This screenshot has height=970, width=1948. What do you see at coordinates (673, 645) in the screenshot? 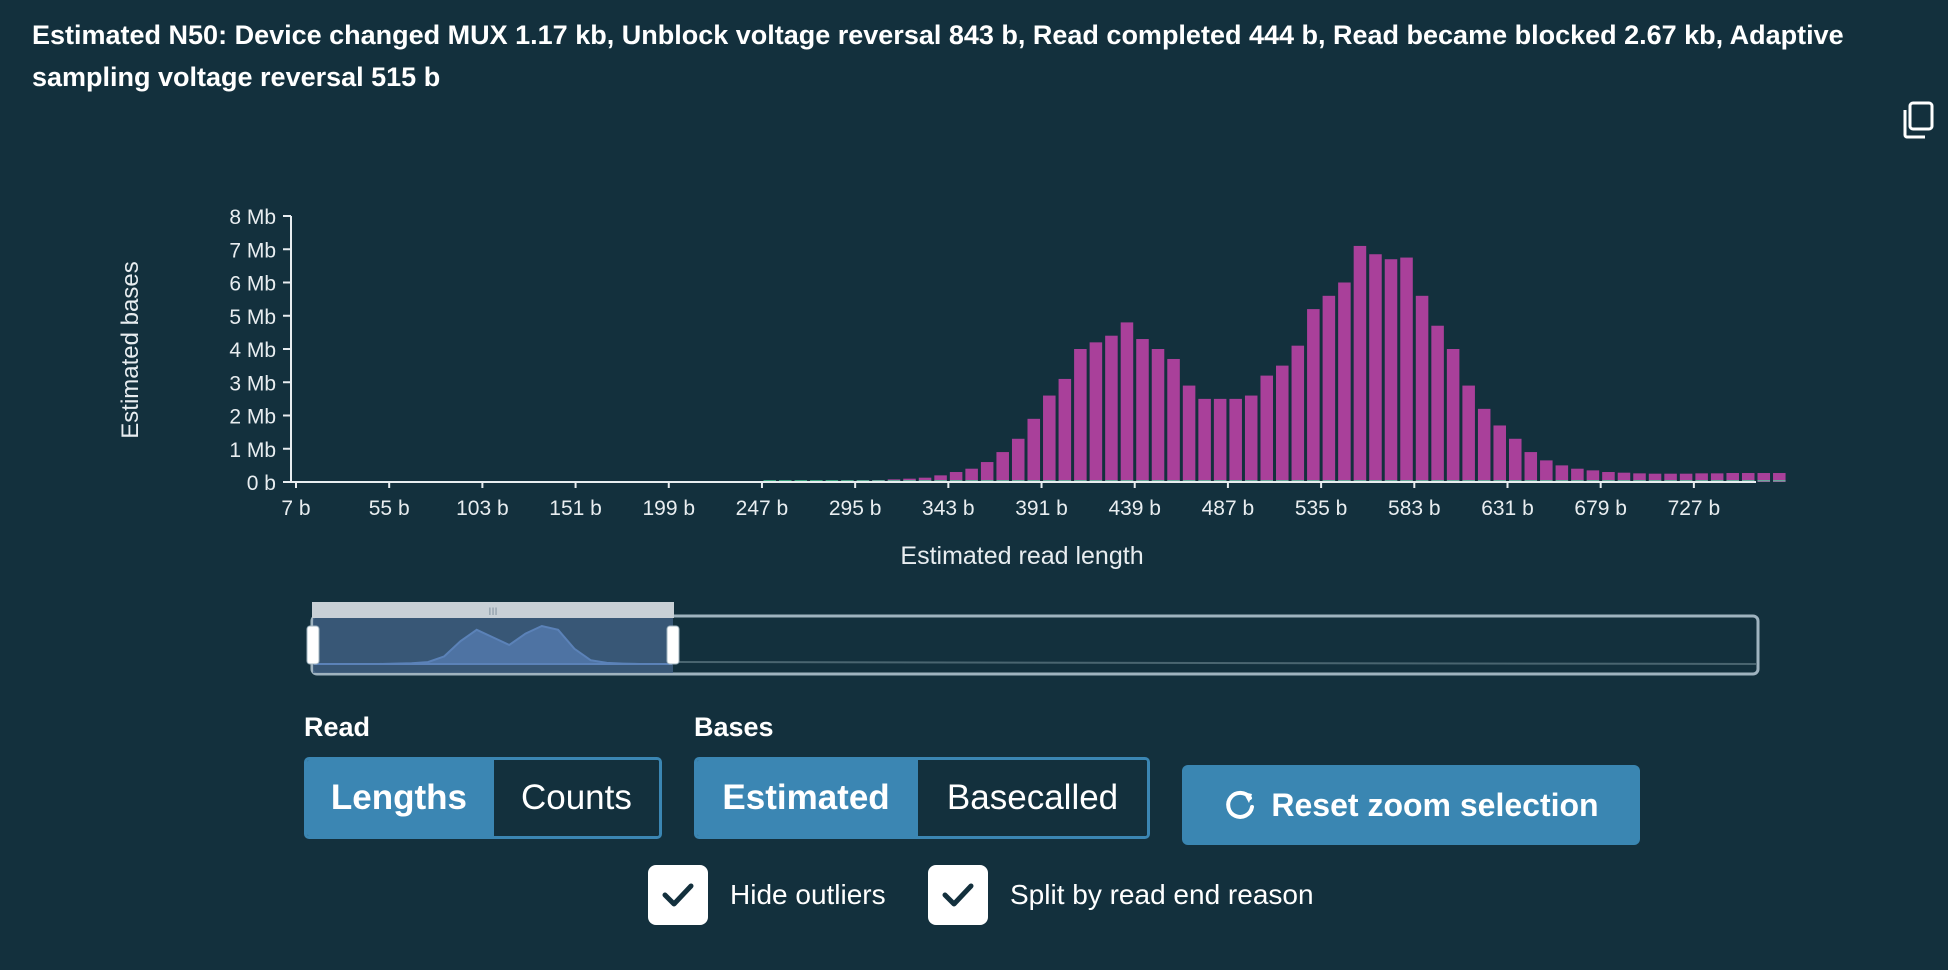
I see `navigator-right-handle` at bounding box center [673, 645].